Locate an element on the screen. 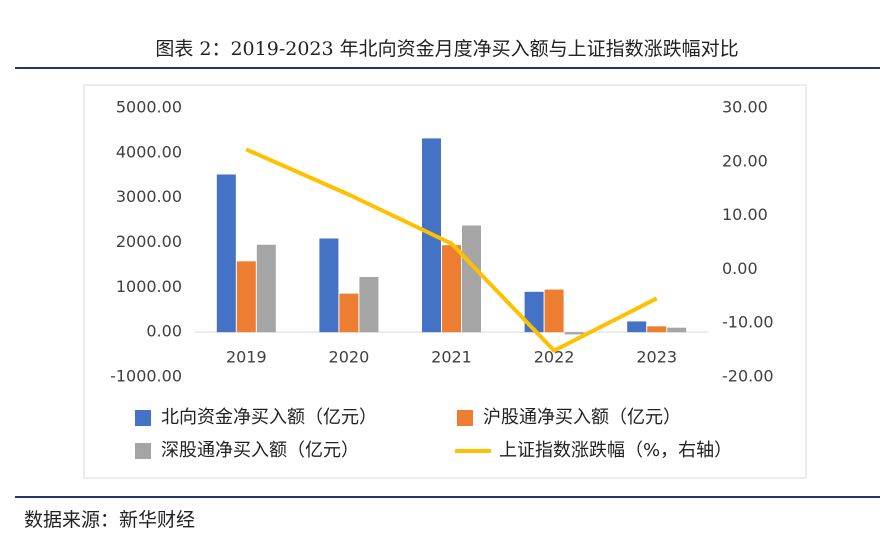  y-tick-label: 1000.00 is located at coordinates (149, 286).